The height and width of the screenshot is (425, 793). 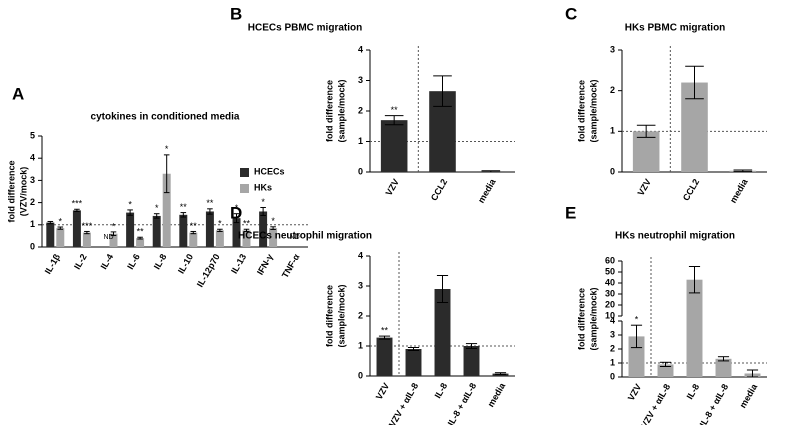 I want to click on chart-title: HCECs PBMC migration, so click(x=305, y=28).